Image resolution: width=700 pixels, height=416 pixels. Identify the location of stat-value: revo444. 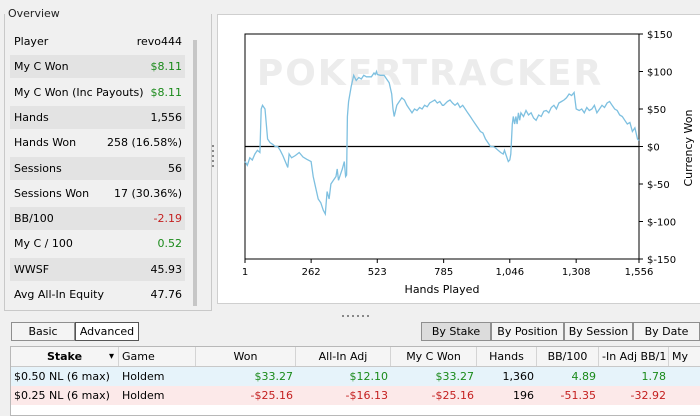
(159, 41).